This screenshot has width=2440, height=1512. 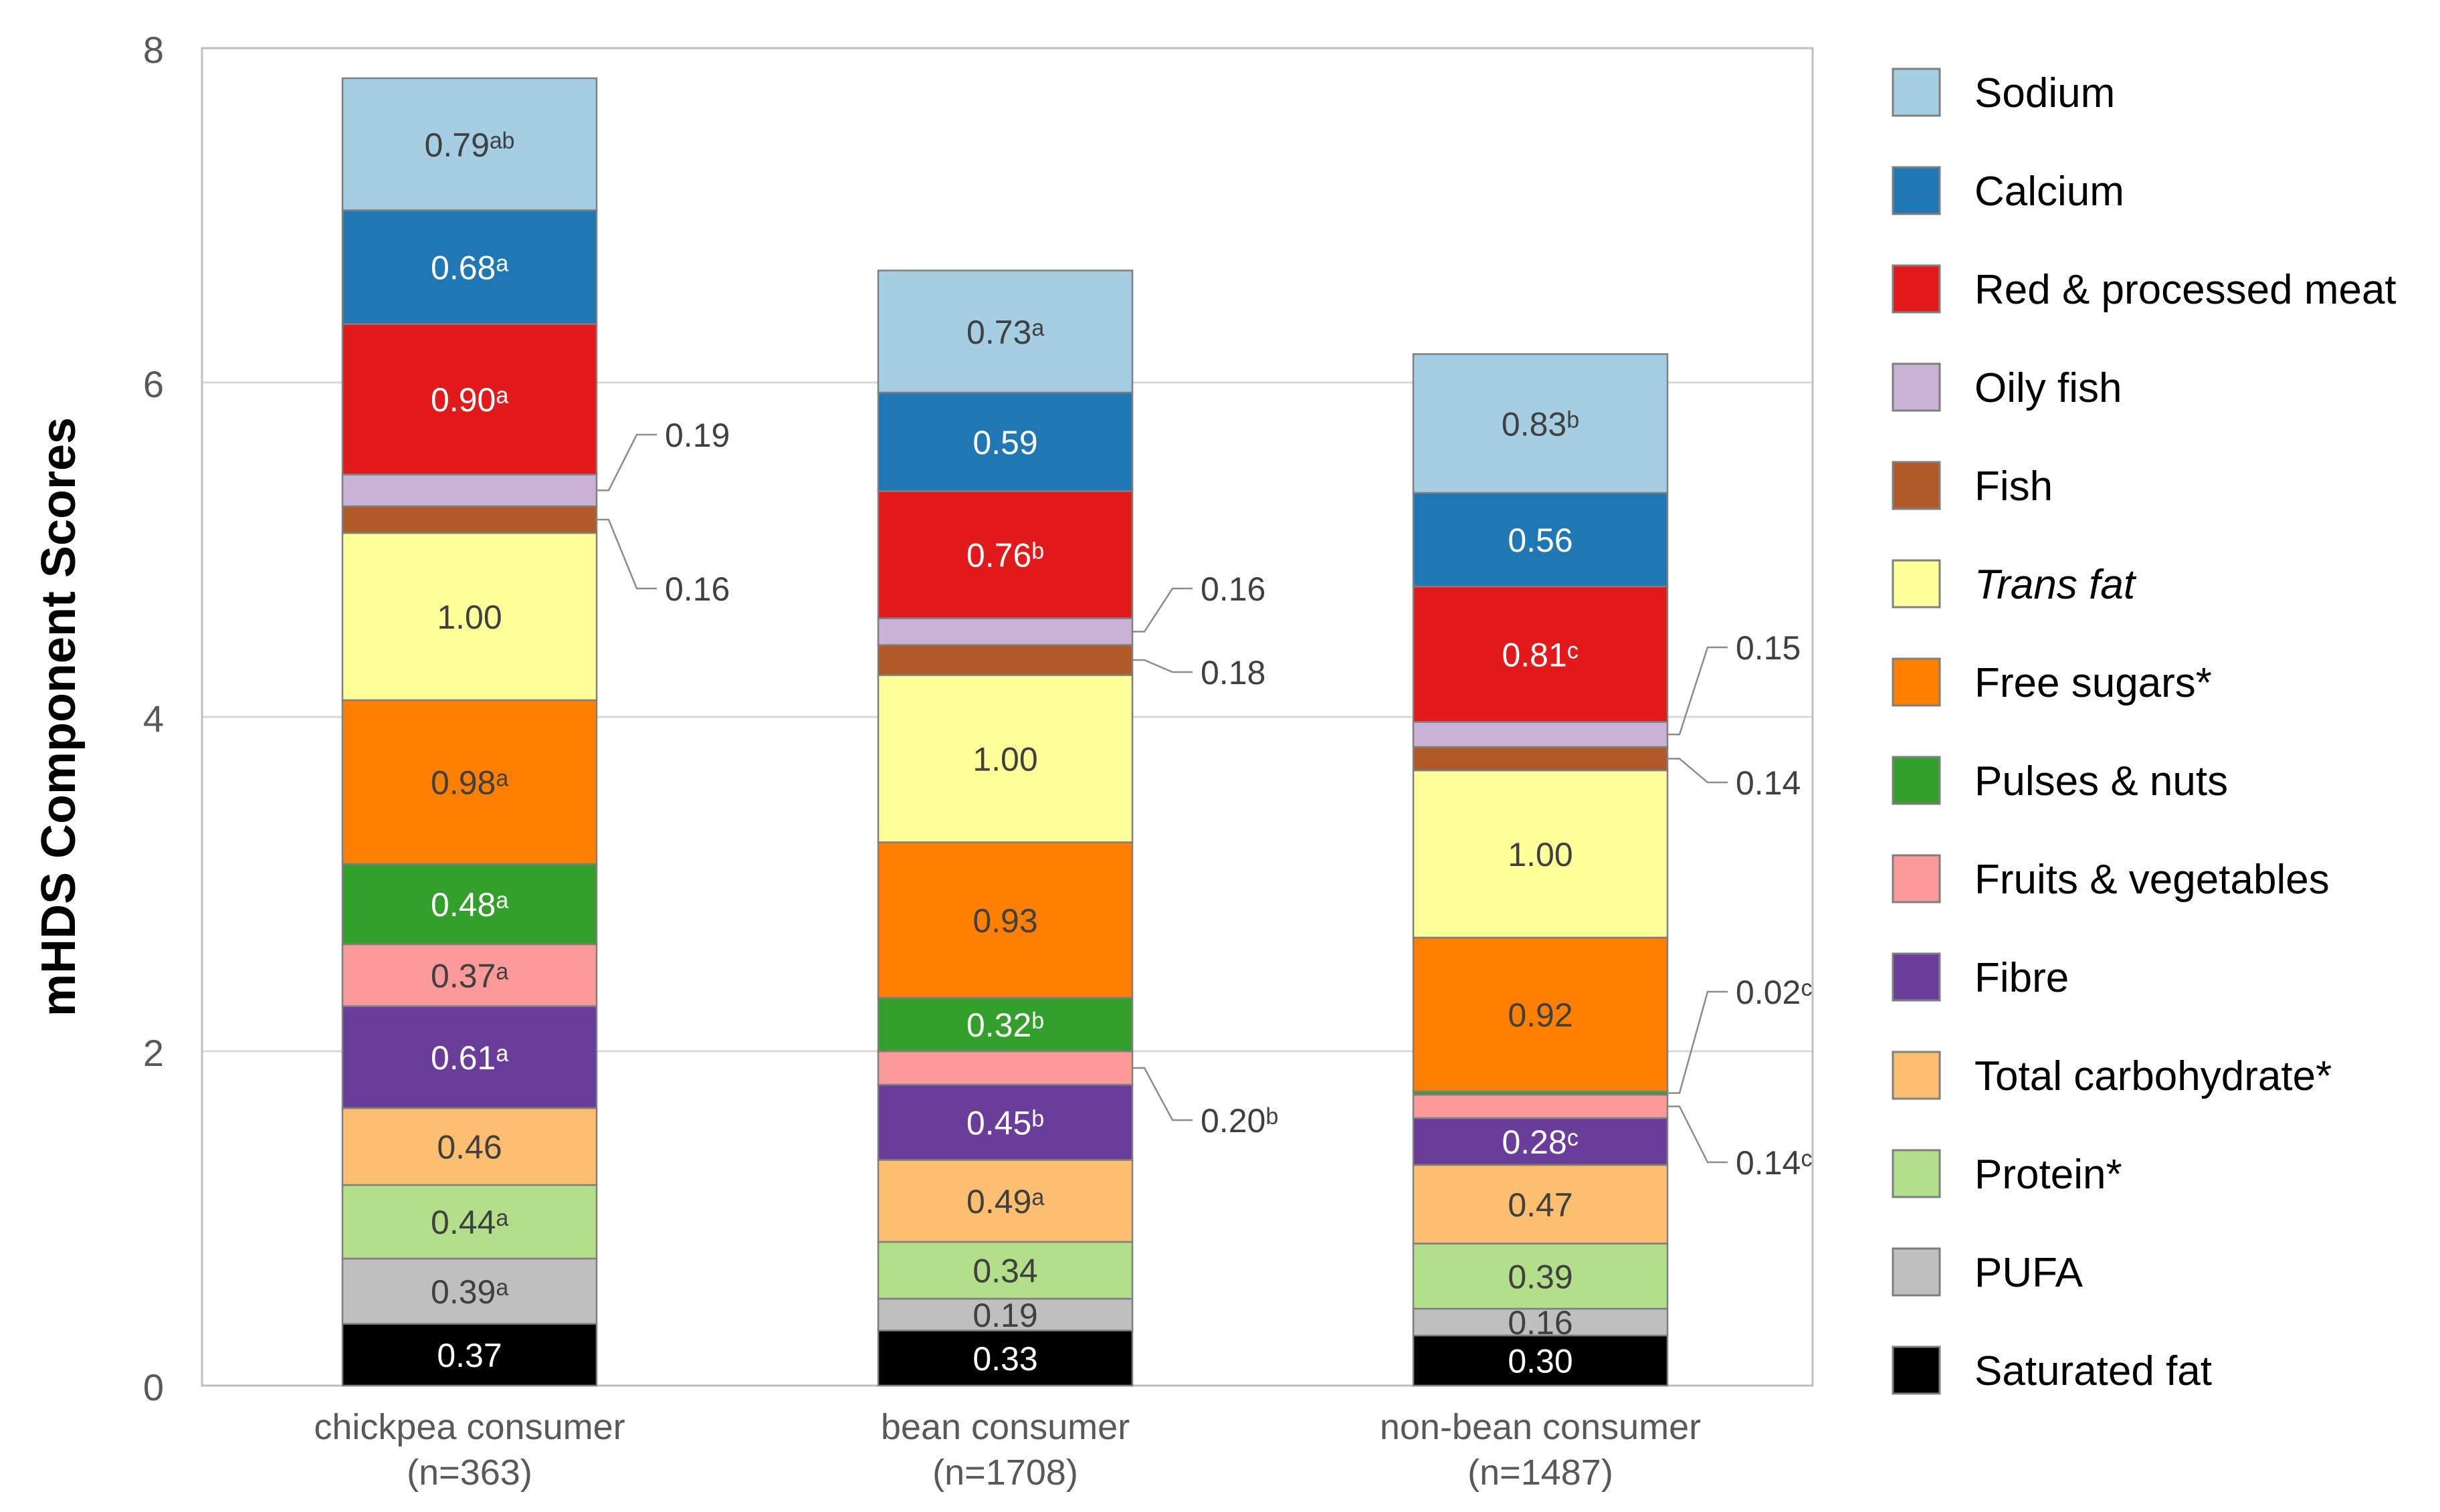 What do you see at coordinates (1005, 555) in the screenshot?
I see `data-label-red-processed-meat: 0.76ᵇ` at bounding box center [1005, 555].